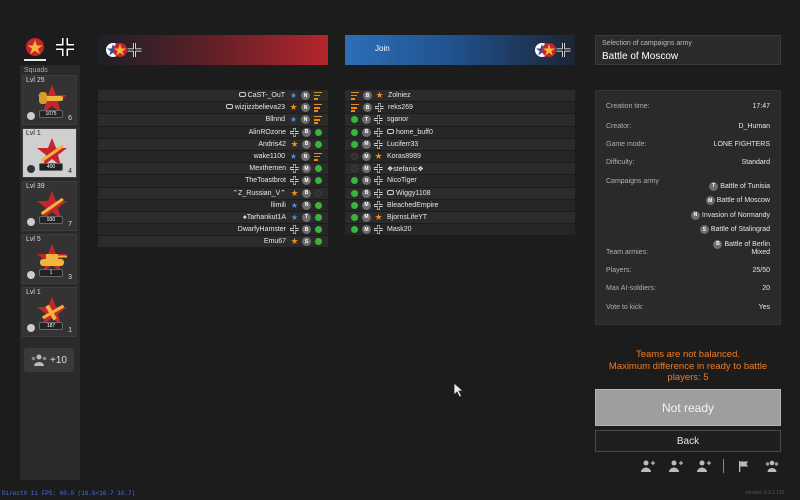  What do you see at coordinates (460, 230) in the screenshot?
I see `player-row: M Mask20` at bounding box center [460, 230].